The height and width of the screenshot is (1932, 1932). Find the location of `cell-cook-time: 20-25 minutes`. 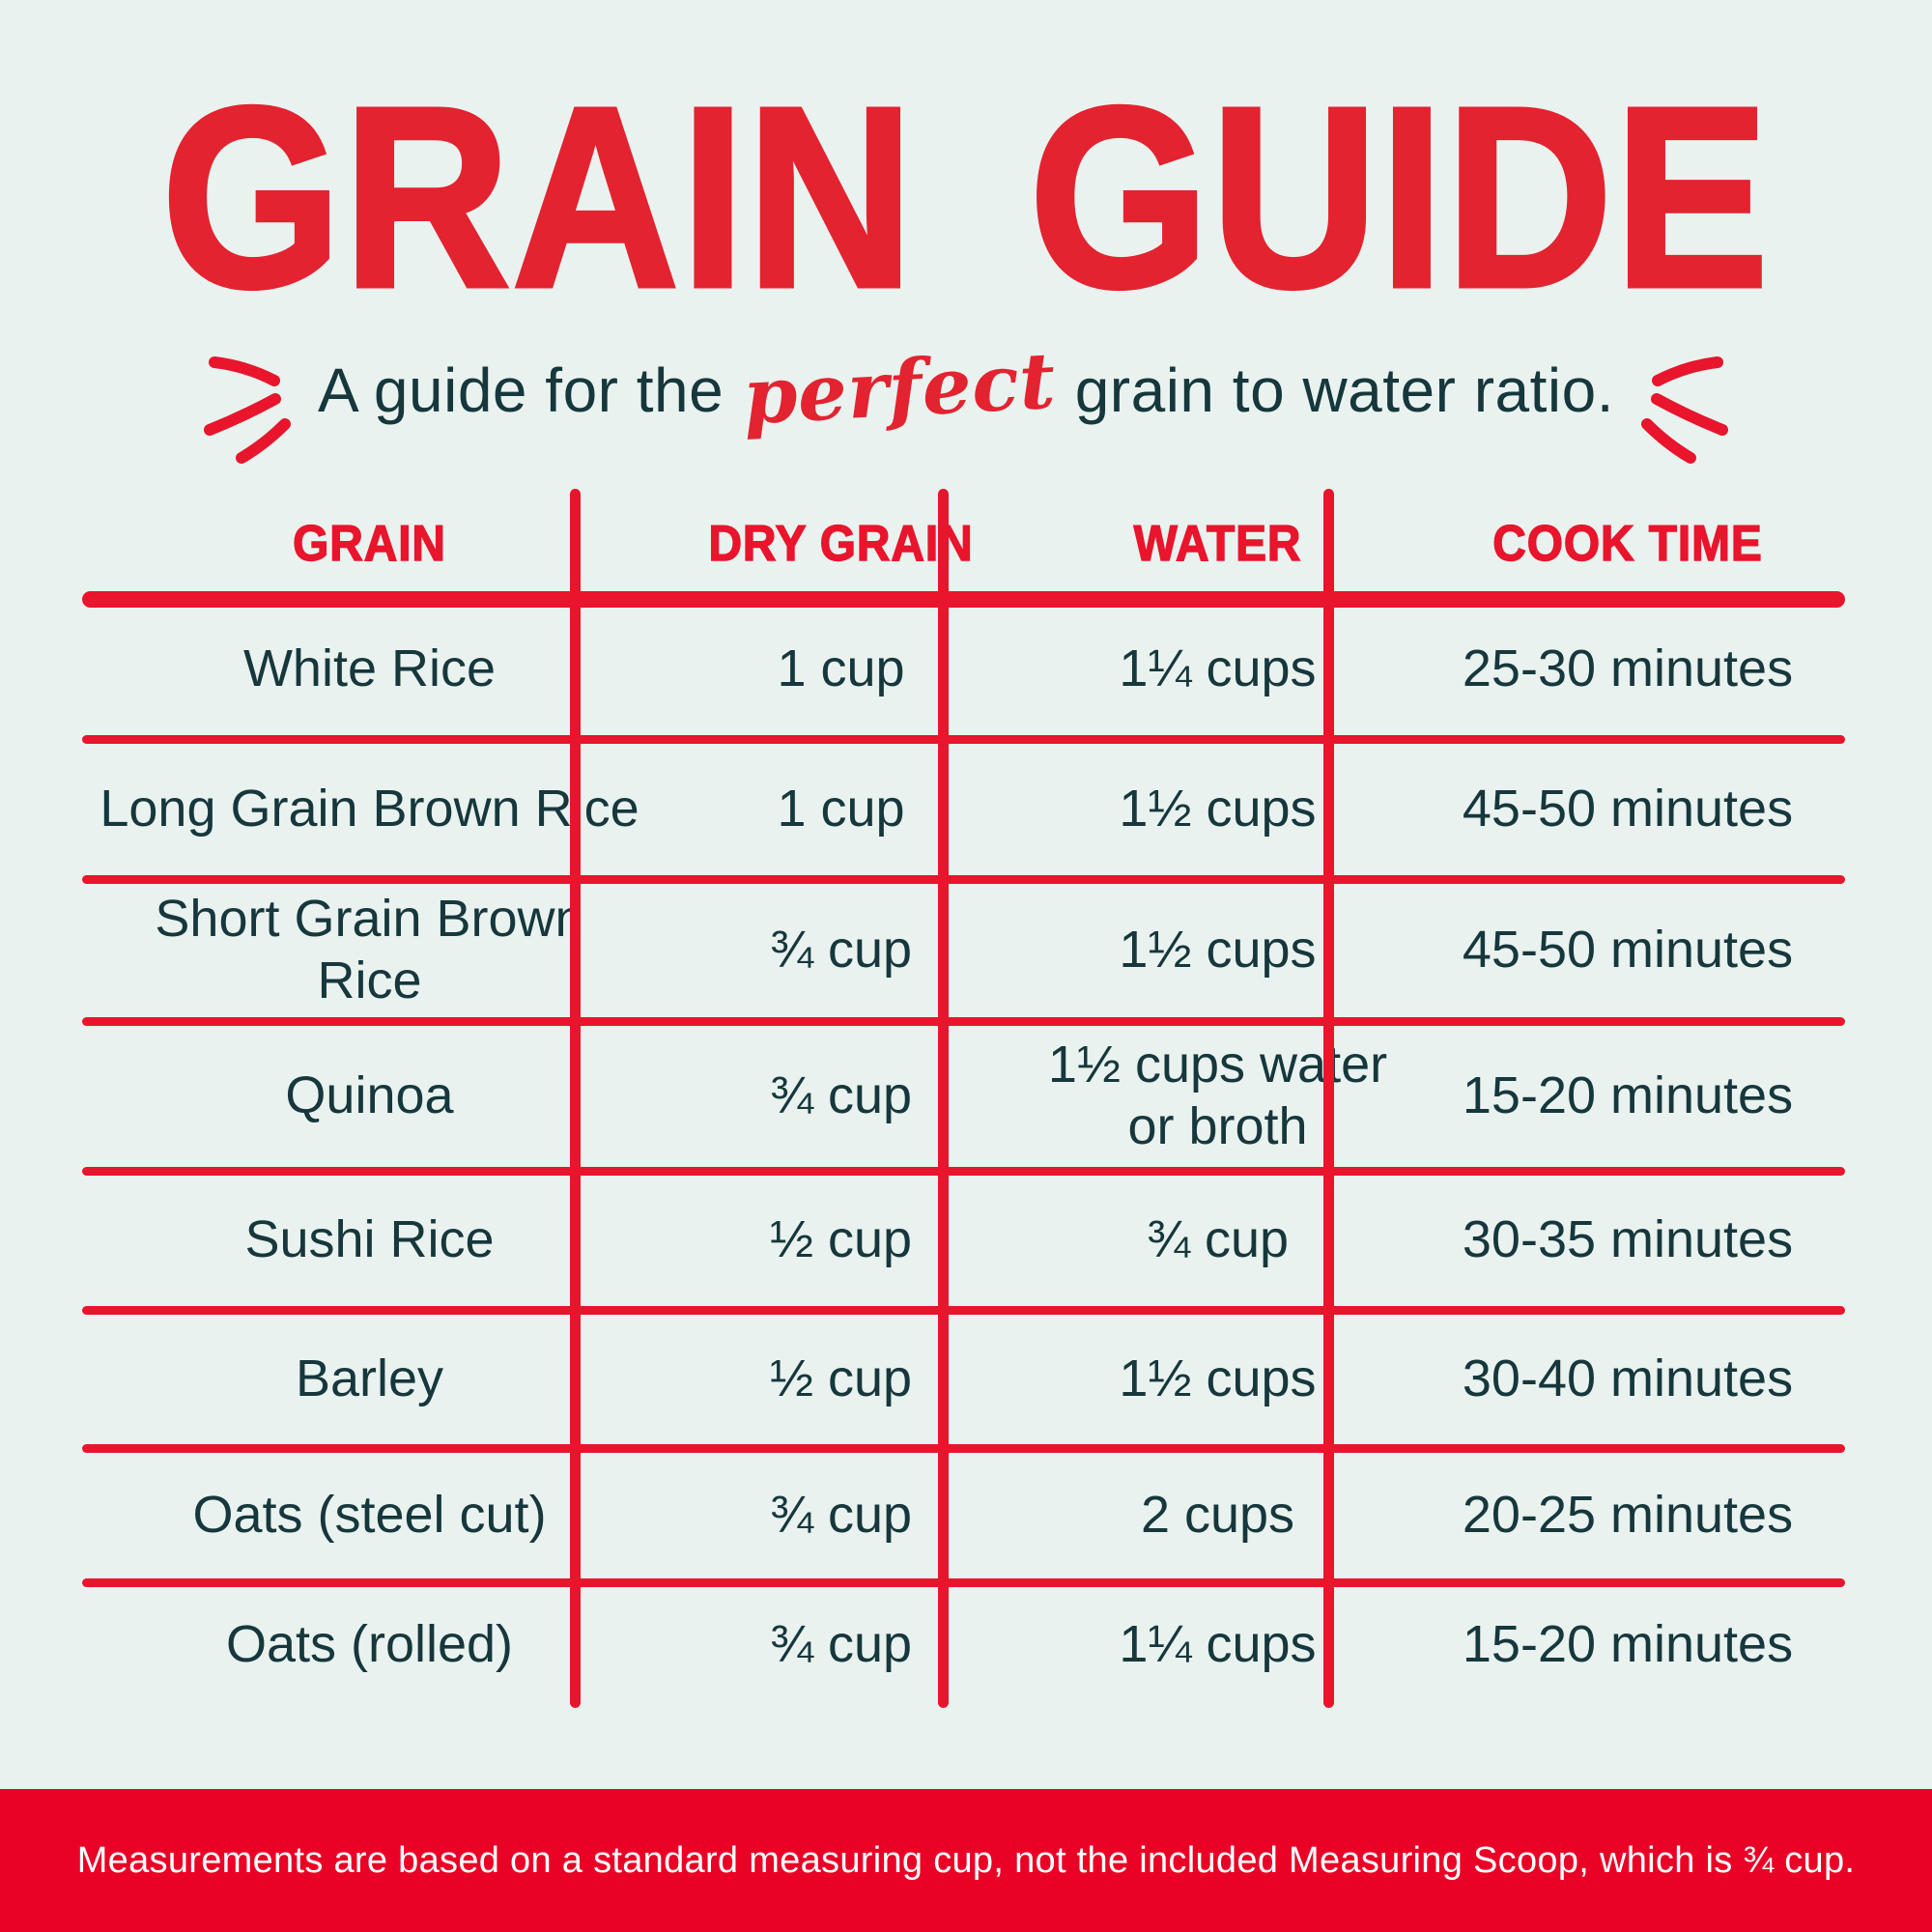

cell-cook-time: 20-25 minutes is located at coordinates (1628, 1514).